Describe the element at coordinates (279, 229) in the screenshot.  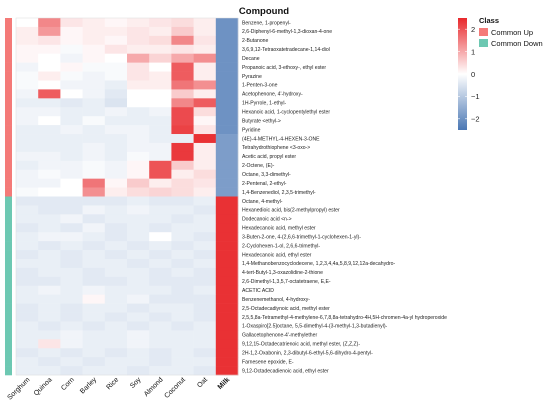
I see `row-label: Hexadecanoic acid, methyl ester` at that location.